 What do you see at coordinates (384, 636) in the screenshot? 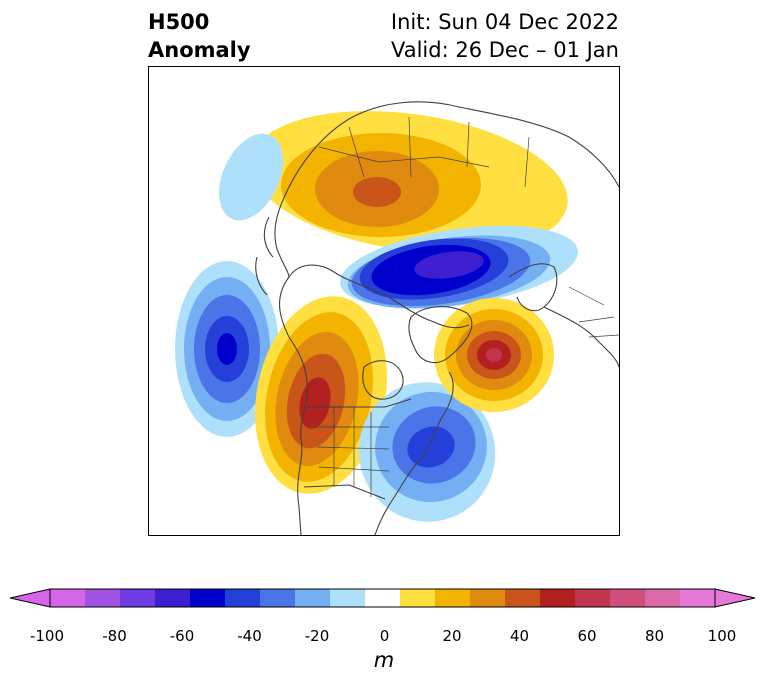
I see `colorbar-tick-label: 0` at bounding box center [384, 636].